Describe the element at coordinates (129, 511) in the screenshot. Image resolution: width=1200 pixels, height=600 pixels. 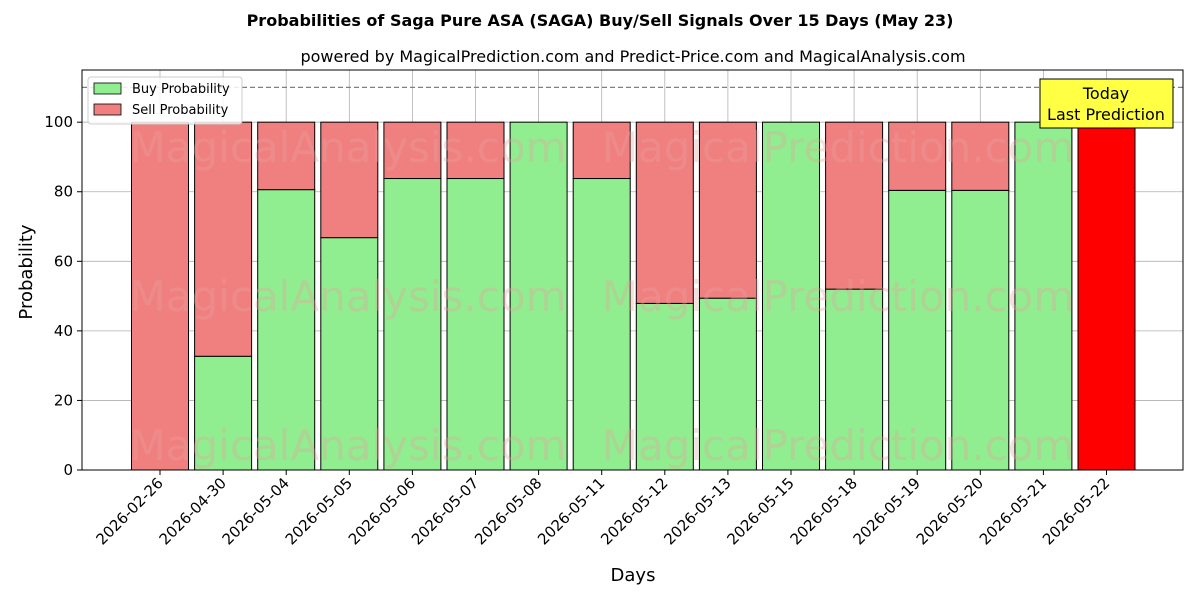
I see `x-tick-label: 2026-02-26` at that location.